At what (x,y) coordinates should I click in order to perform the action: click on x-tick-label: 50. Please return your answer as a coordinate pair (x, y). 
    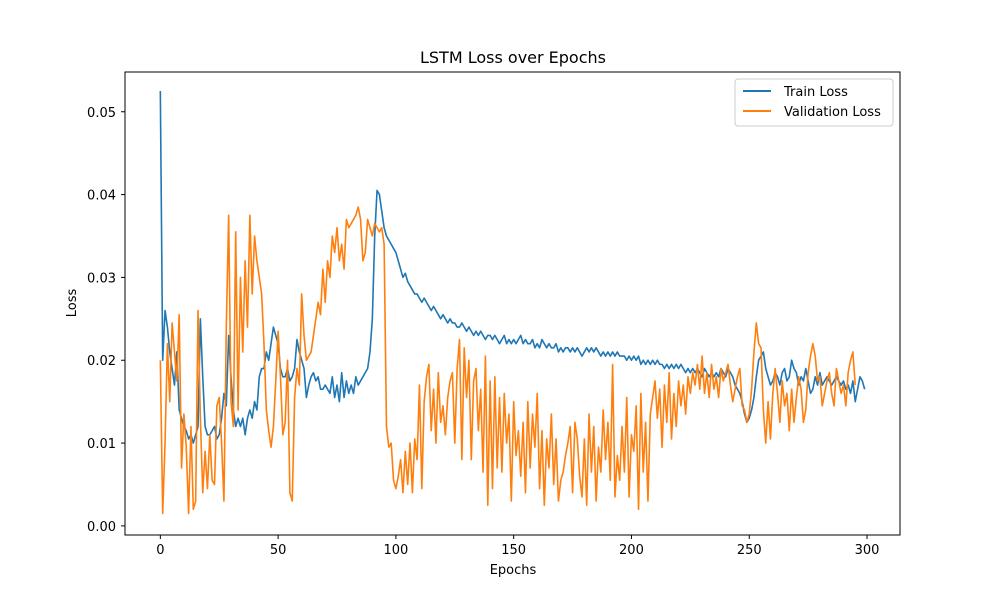
    Looking at the image, I should click on (278, 550).